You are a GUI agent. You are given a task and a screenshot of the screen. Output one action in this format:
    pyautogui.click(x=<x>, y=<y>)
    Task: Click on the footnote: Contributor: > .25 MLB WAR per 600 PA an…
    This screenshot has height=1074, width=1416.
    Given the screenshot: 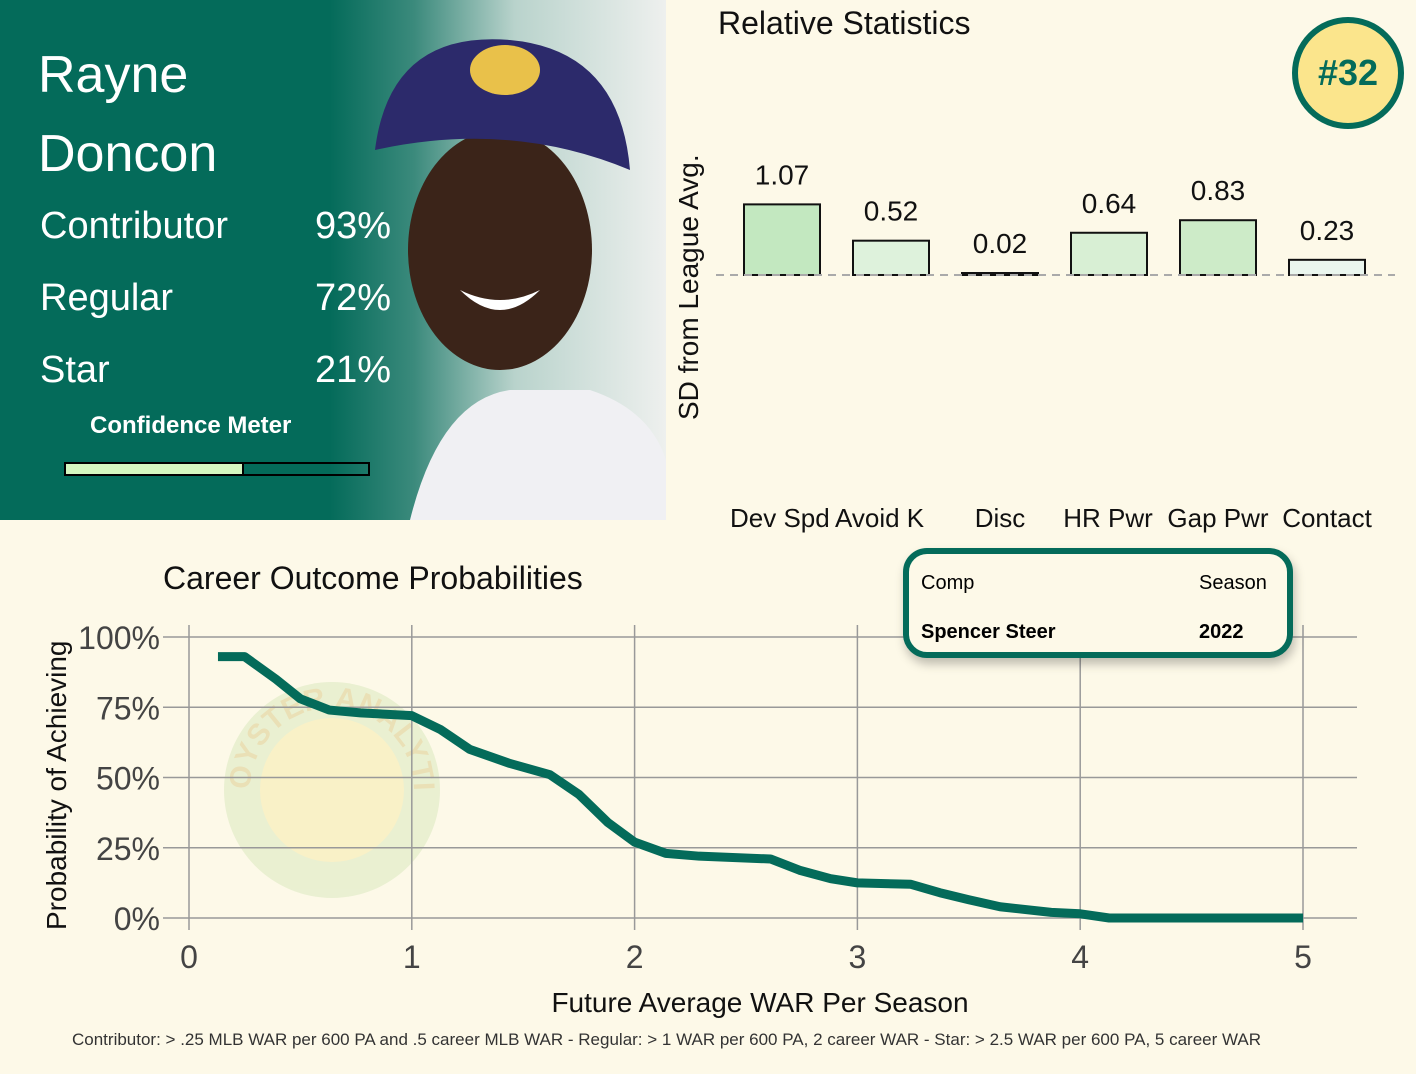 What is the action you would take?
    pyautogui.click(x=667, y=1039)
    